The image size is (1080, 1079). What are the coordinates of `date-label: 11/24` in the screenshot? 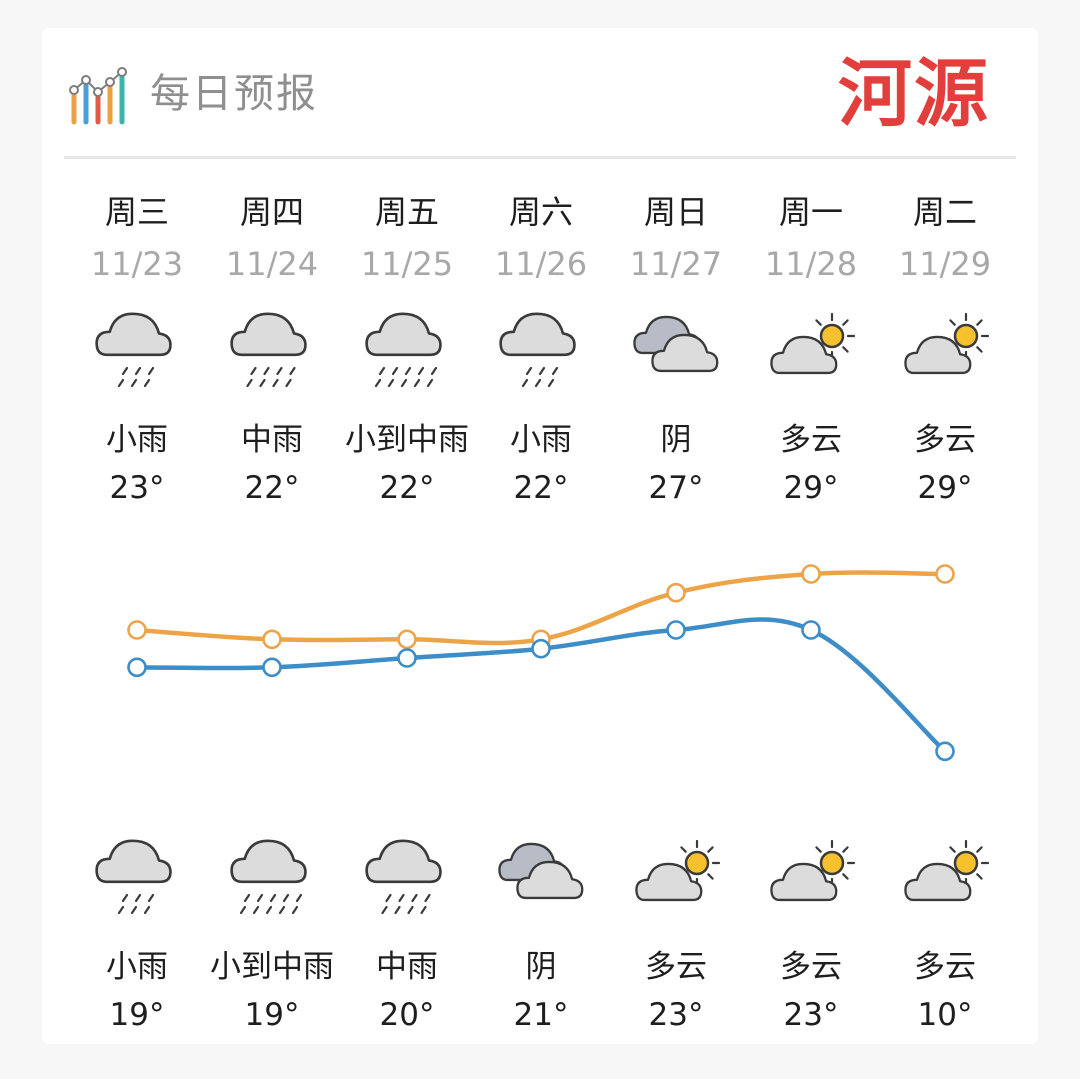 It's located at (272, 264).